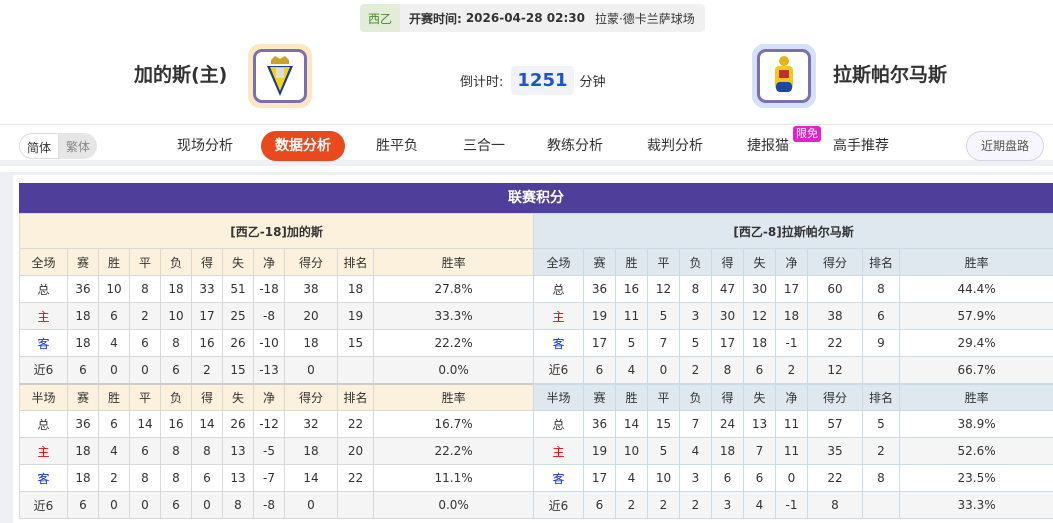 Image resolution: width=1053 pixels, height=523 pixels. What do you see at coordinates (793, 478) in the screenshot?
I see `table-row: 客 17 4 10 3 6 6 0 22 8 23.5%` at bounding box center [793, 478].